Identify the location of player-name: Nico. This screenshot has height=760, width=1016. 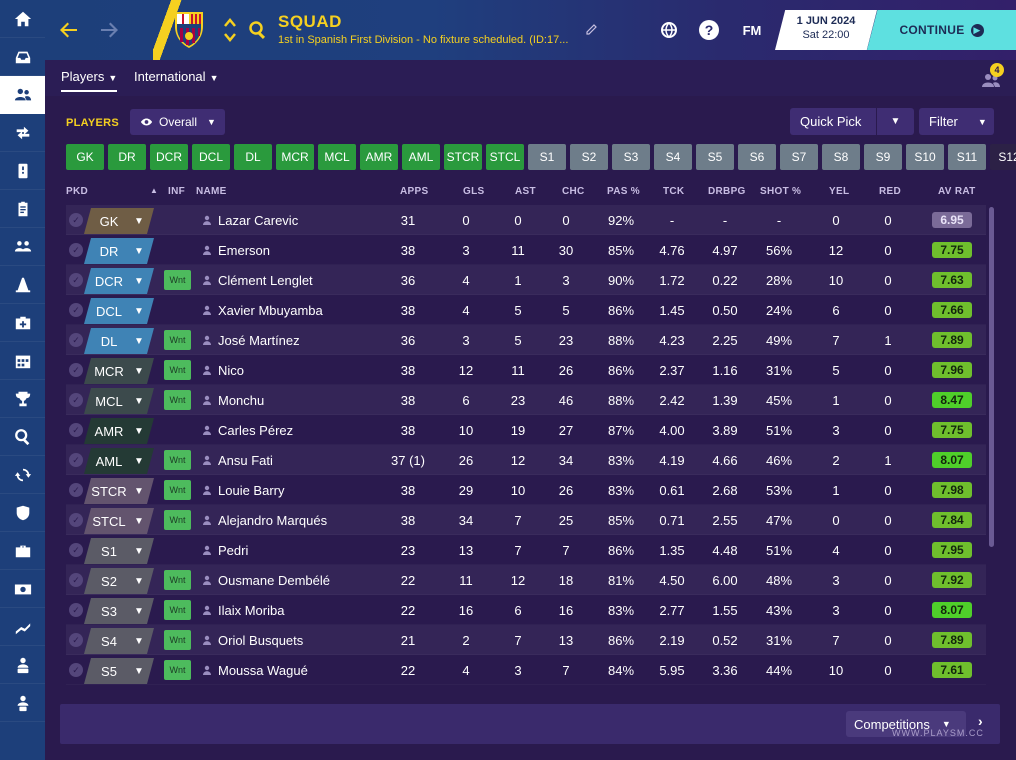
(231, 370).